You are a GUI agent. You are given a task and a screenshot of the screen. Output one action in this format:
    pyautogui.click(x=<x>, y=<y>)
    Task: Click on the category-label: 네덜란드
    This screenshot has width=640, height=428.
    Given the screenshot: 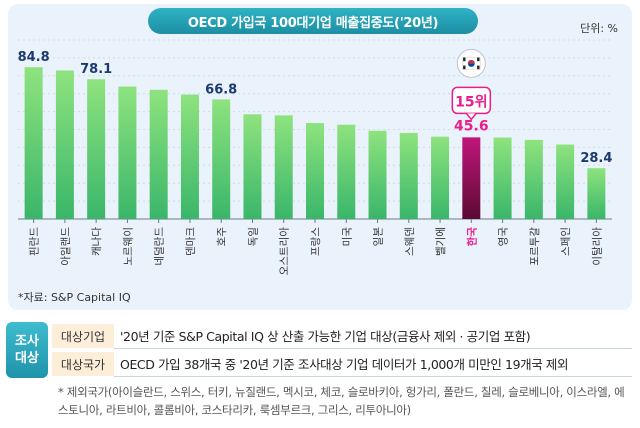 What is the action you would take?
    pyautogui.click(x=160, y=246)
    